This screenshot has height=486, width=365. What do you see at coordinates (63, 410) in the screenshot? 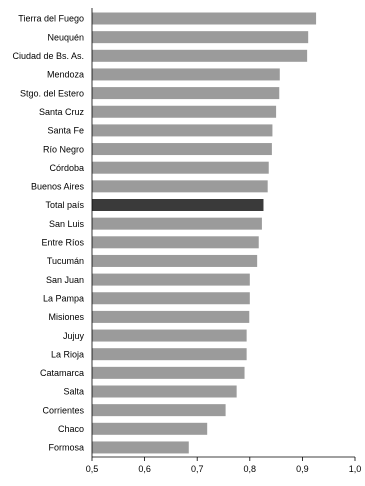
I see `category-label-corrientes: Corrientes` at bounding box center [63, 410].